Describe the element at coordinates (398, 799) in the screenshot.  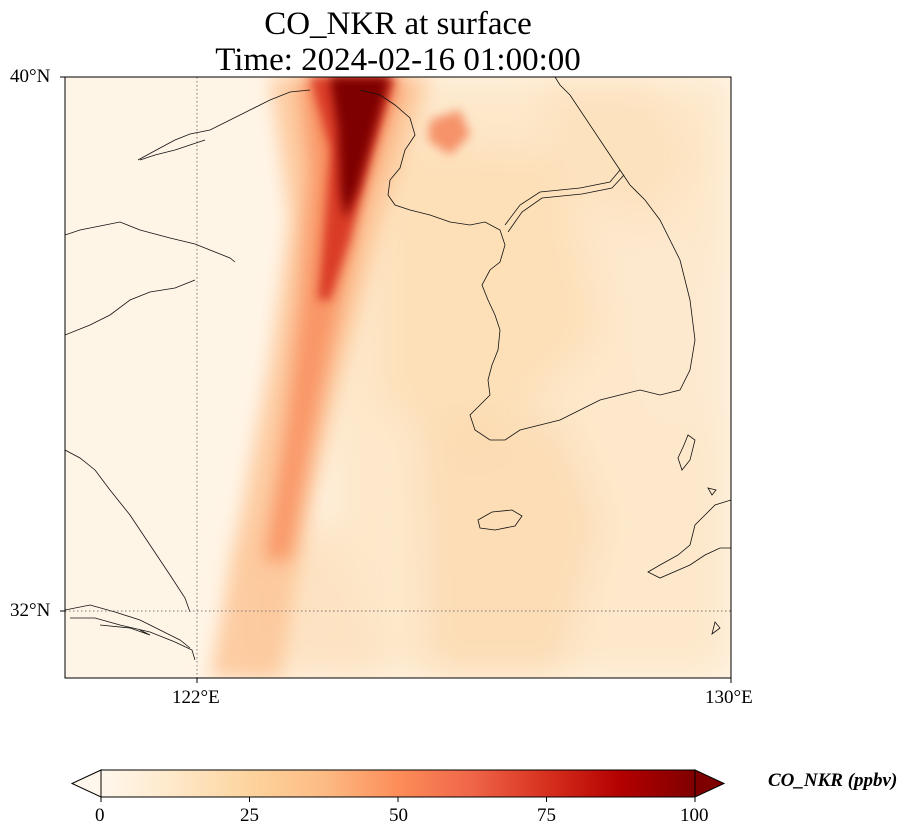
I see `colorbar-tick-marks` at that location.